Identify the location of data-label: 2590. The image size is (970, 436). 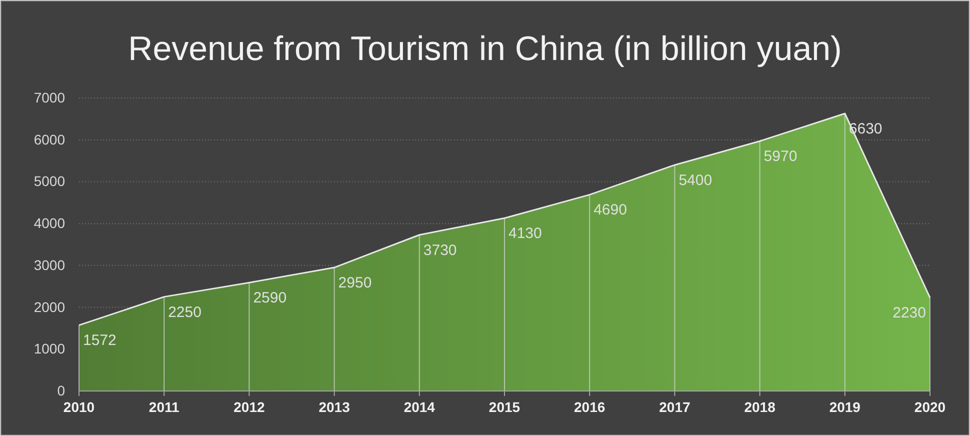
(270, 298).